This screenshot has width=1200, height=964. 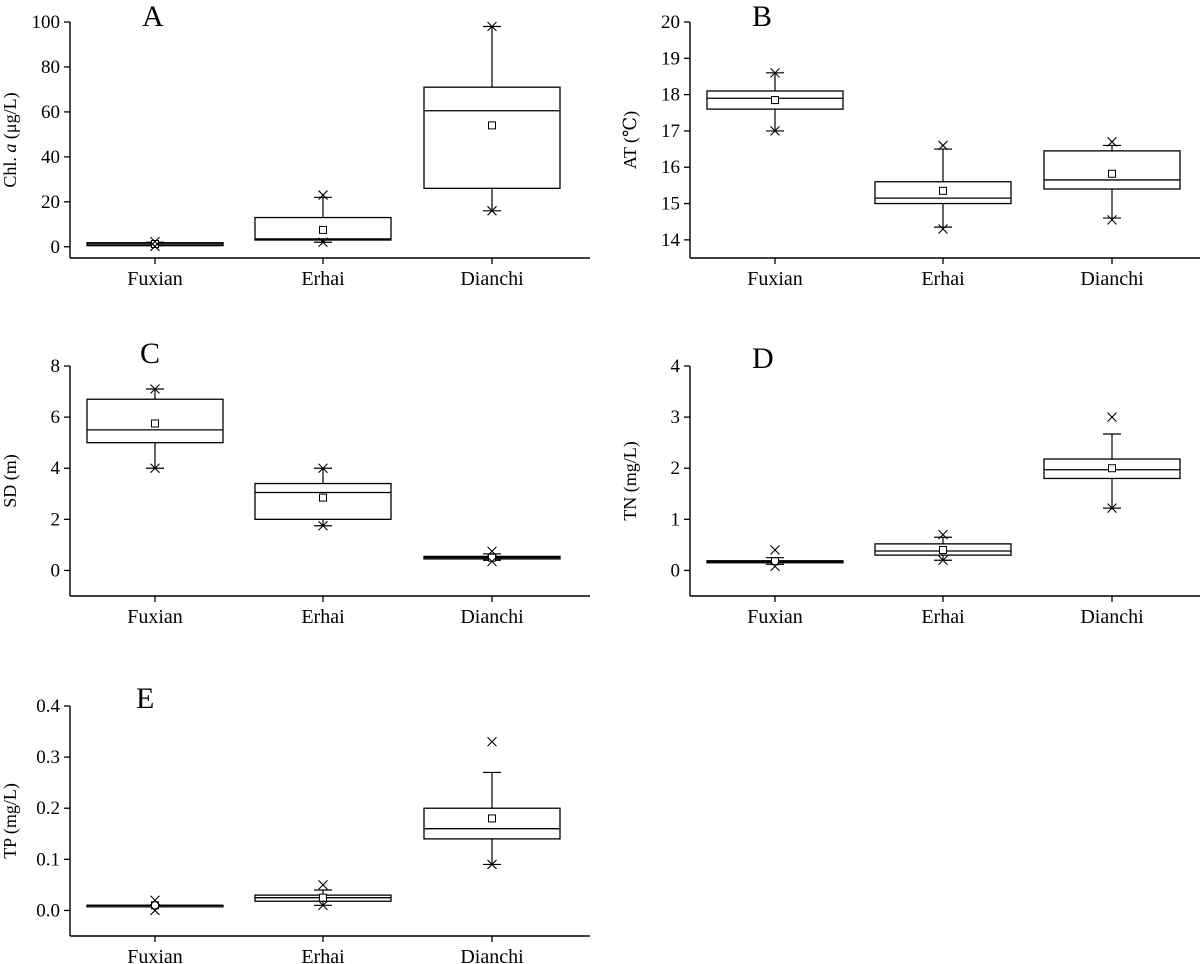 I want to click on y-tick-label: 40, so click(x=50, y=157).